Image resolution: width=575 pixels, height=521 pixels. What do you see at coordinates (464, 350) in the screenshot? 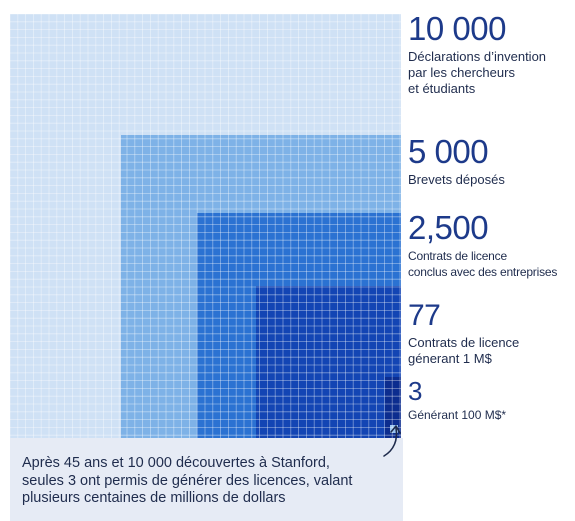
I see `stat-label: Contrats de licence génerant 1 M$` at bounding box center [464, 350].